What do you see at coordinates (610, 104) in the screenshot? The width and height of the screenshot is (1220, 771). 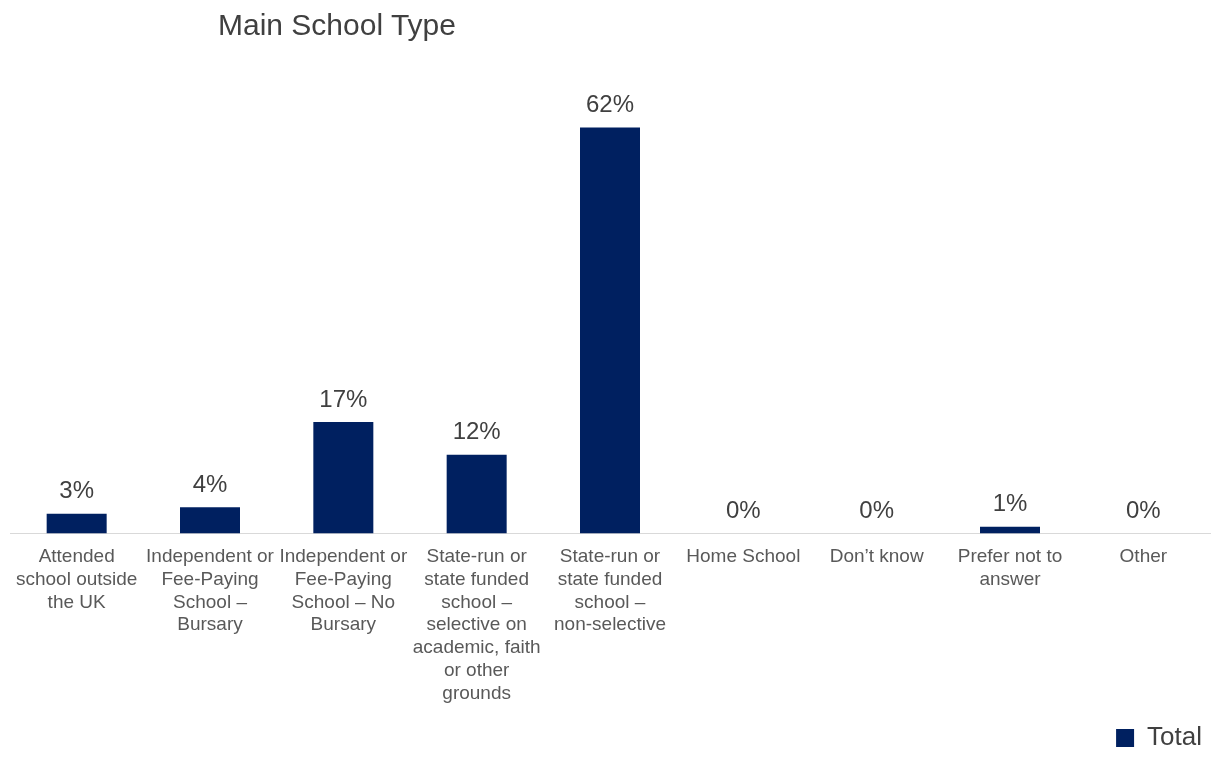 I see `data-label: 62%` at bounding box center [610, 104].